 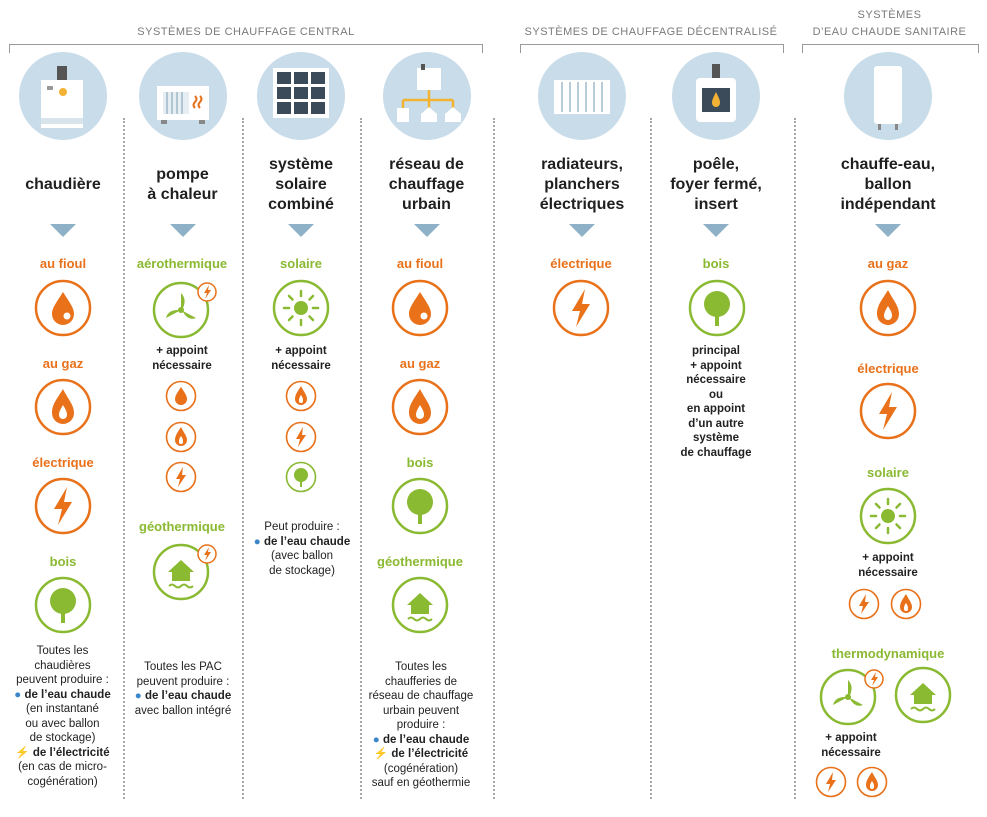 What do you see at coordinates (63, 144) in the screenshot?
I see `column-chaudiere: chaudière` at bounding box center [63, 144].